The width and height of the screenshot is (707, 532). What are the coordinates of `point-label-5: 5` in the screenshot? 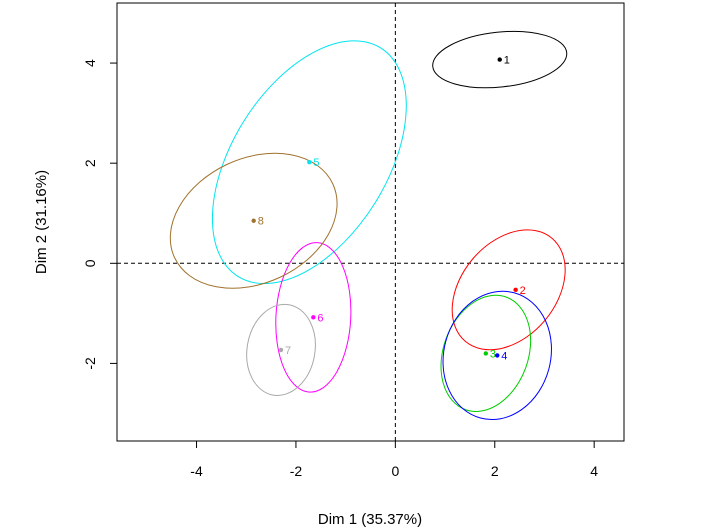 It's located at (316, 163).